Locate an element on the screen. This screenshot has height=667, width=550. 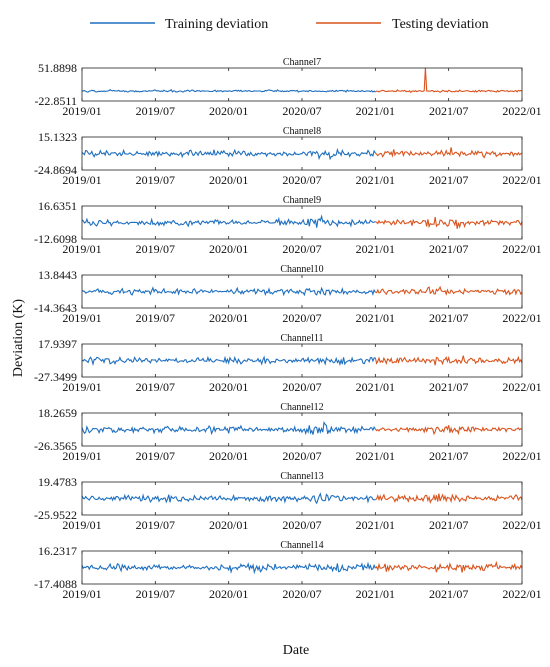
y-min-label: -12.6098 is located at coordinates (55, 239).